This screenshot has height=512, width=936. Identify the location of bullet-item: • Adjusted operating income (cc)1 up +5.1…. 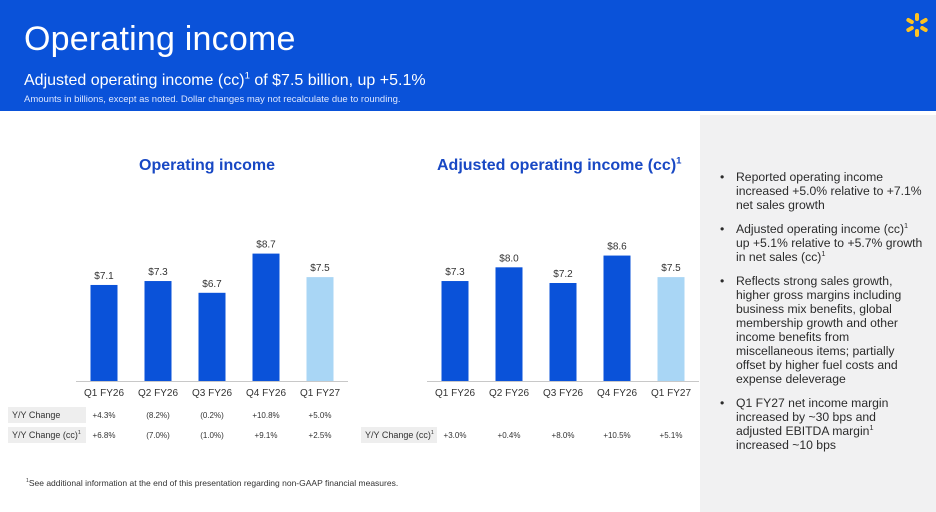
(821, 242).